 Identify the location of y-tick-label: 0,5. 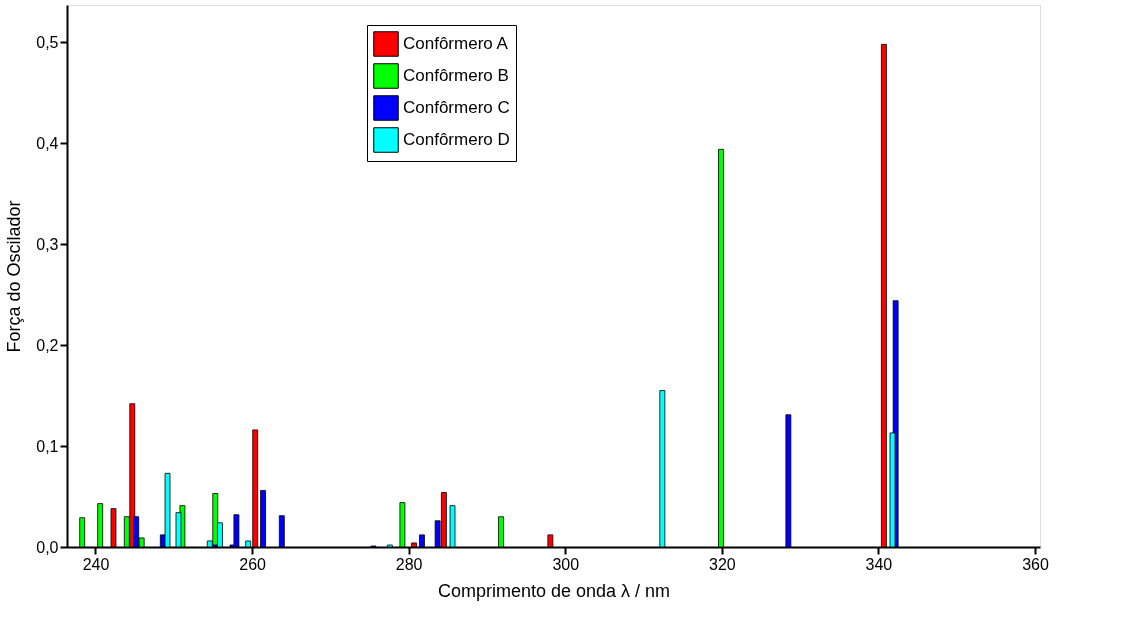
(47, 42).